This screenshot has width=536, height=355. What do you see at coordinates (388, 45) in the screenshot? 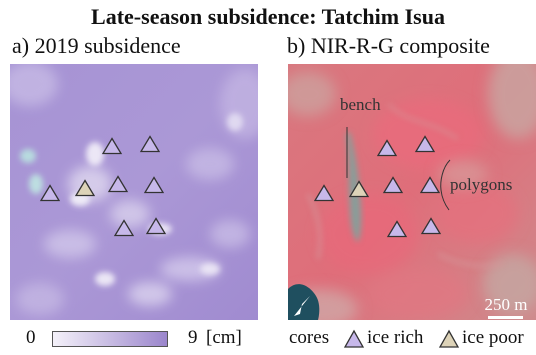
I see `panel-b-title: b) NIR-R-G composite` at bounding box center [388, 45].